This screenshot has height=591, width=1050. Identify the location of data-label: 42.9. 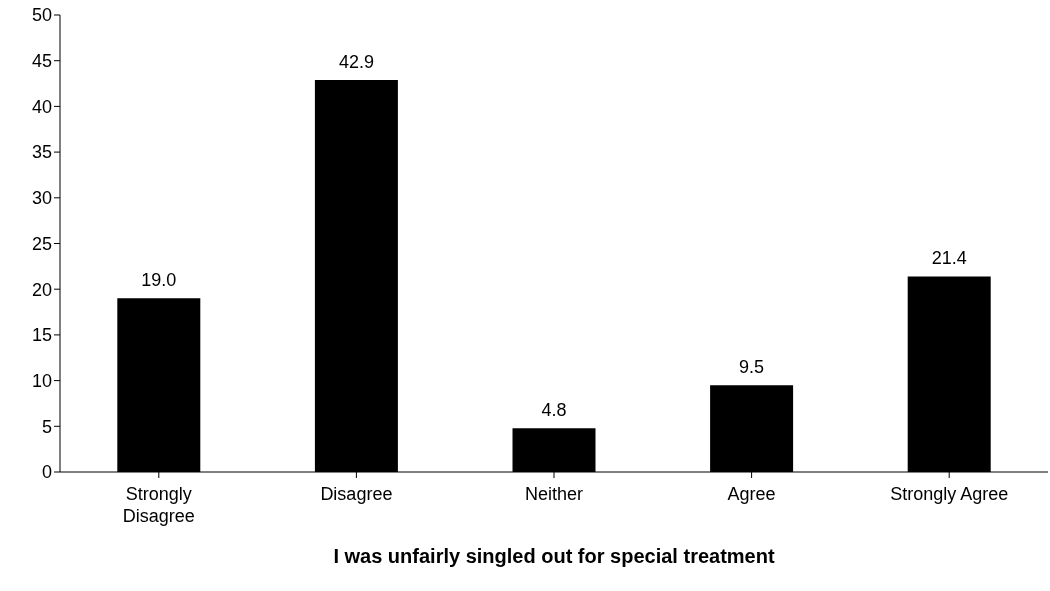
(356, 61).